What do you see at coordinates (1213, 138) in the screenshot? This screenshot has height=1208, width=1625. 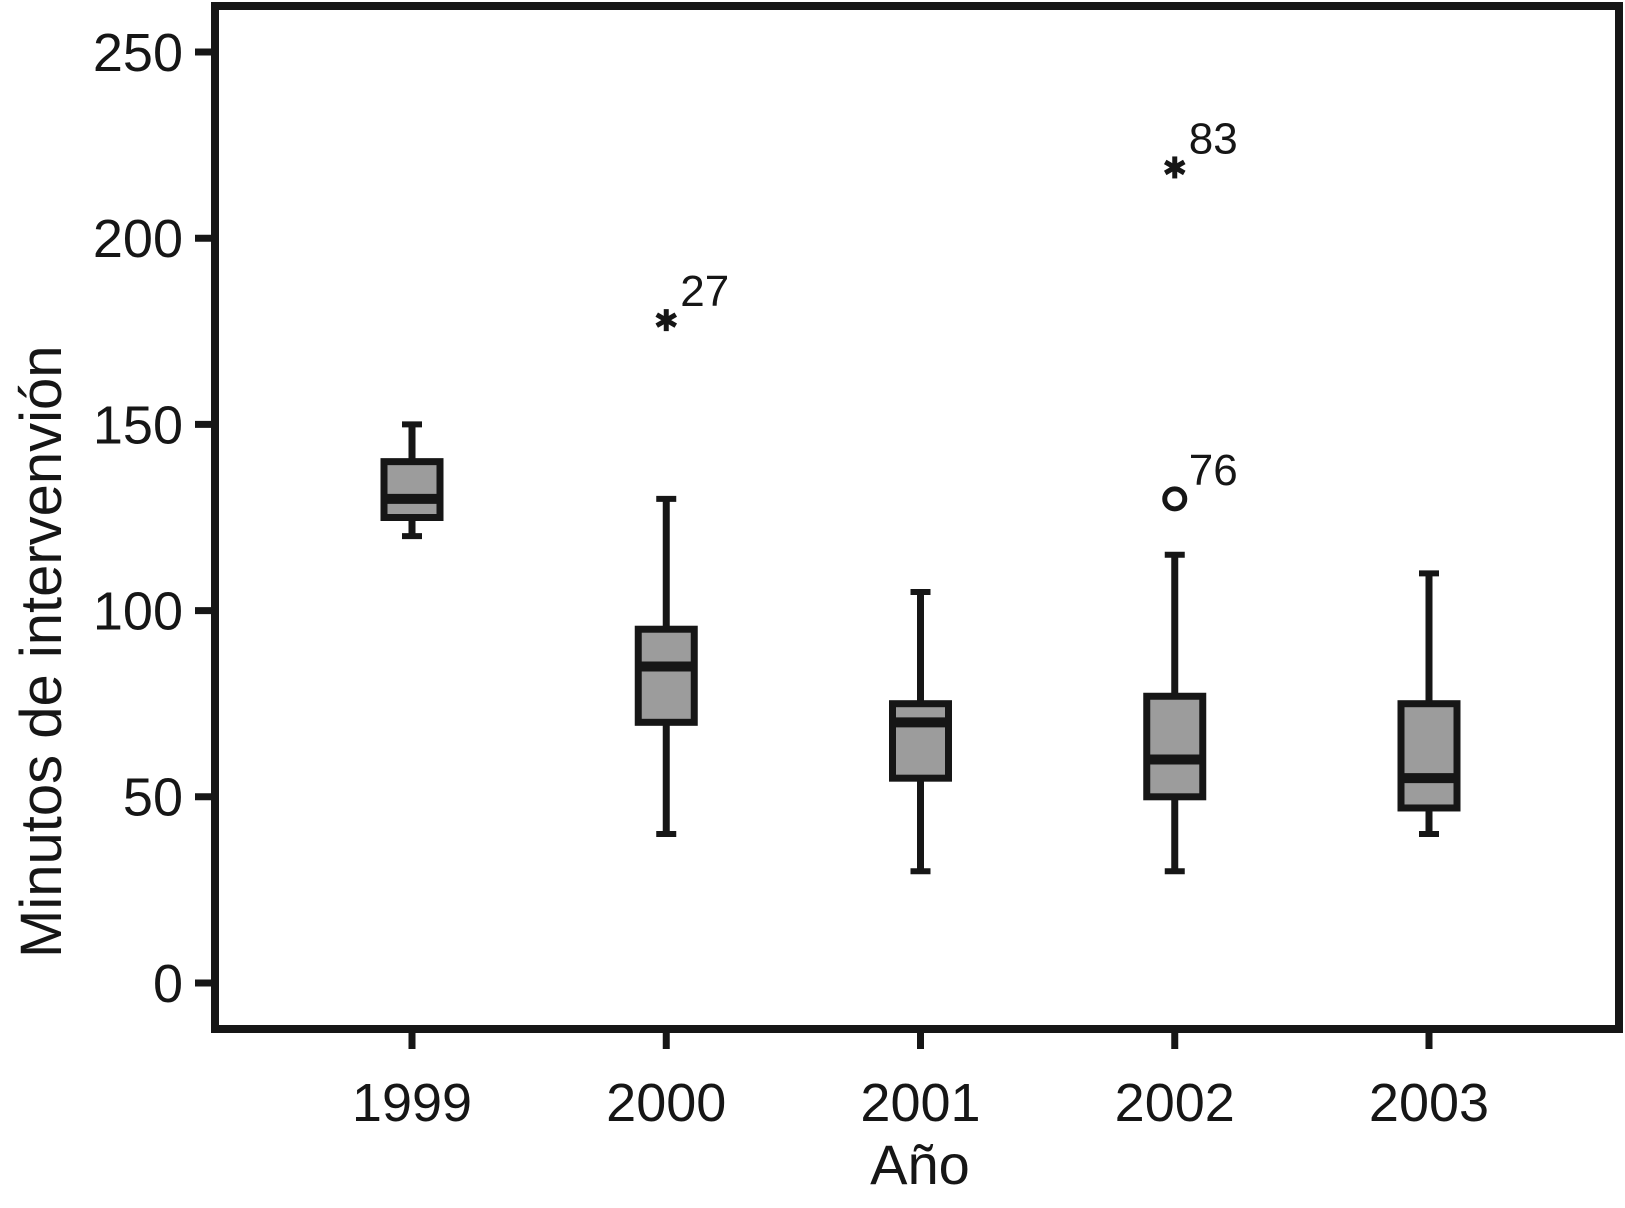 I see `outlier-label-83: 83` at bounding box center [1213, 138].